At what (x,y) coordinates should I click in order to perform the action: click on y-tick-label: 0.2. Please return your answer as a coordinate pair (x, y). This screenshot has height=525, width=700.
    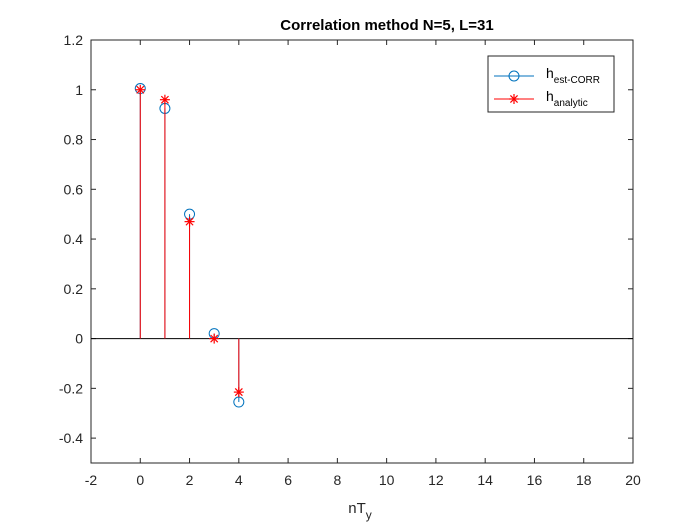
    Looking at the image, I should click on (74, 289).